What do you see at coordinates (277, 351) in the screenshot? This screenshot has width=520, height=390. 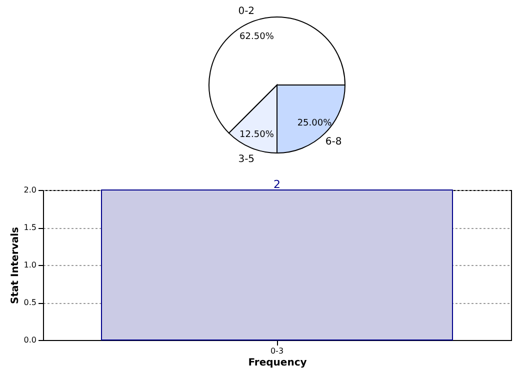 I see `x-tick-label: 0-3` at bounding box center [277, 351].